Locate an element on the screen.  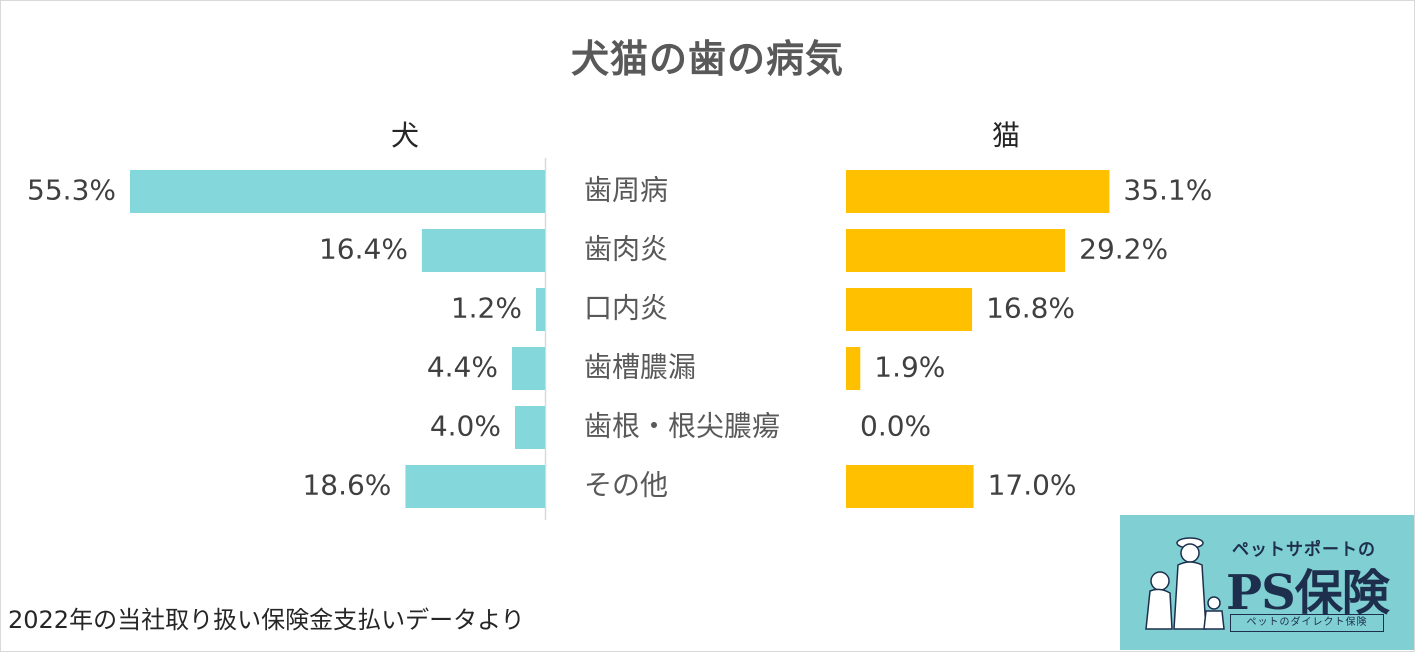
category-label: 口内炎 is located at coordinates (626, 308).